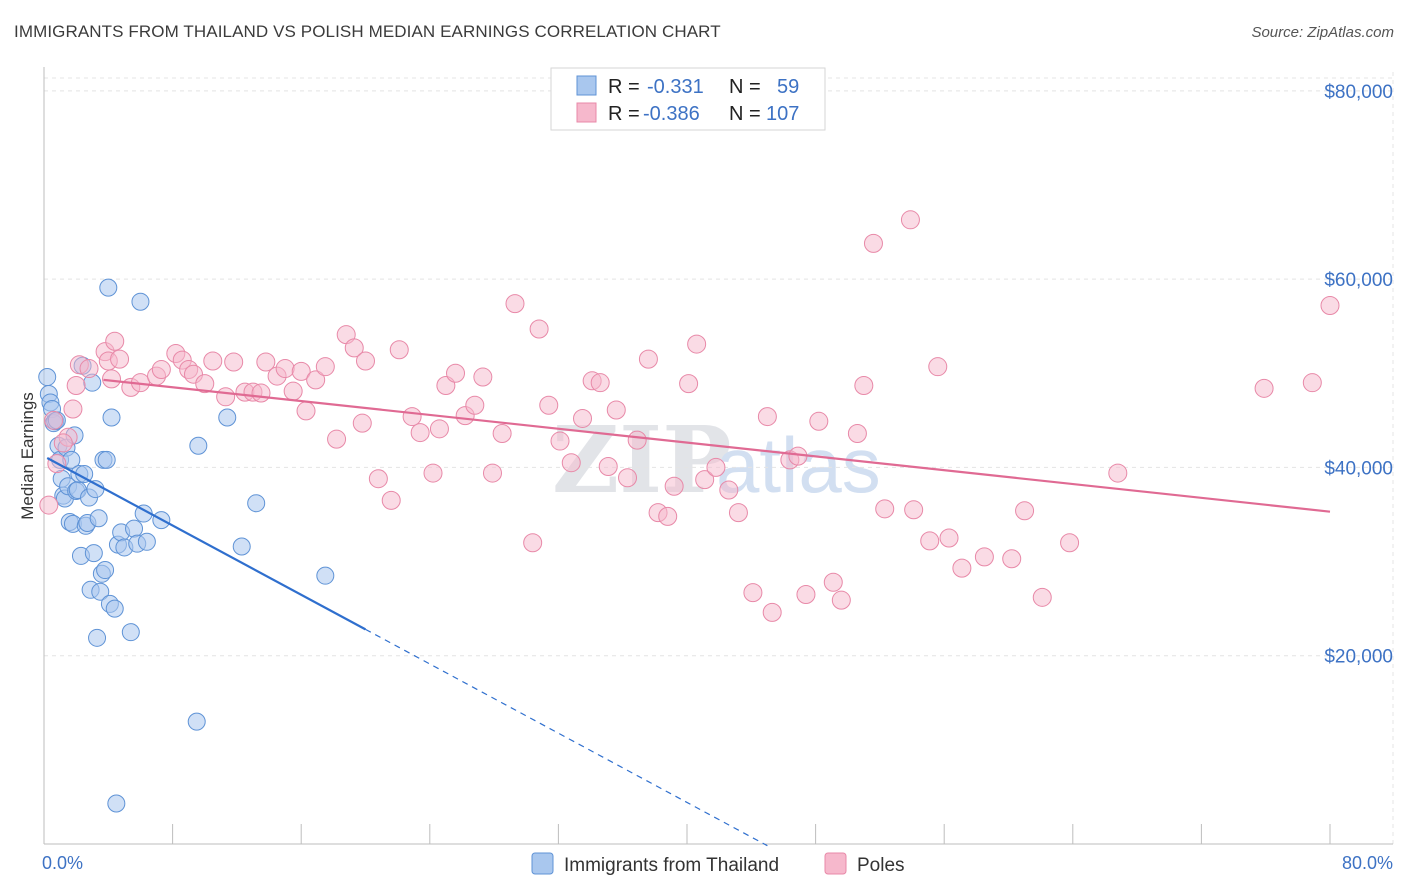 Image resolution: width=1406 pixels, height=892 pixels. What do you see at coordinates (881, 865) in the screenshot?
I see `bottom-legend-label-poles: Poles` at bounding box center [881, 865].